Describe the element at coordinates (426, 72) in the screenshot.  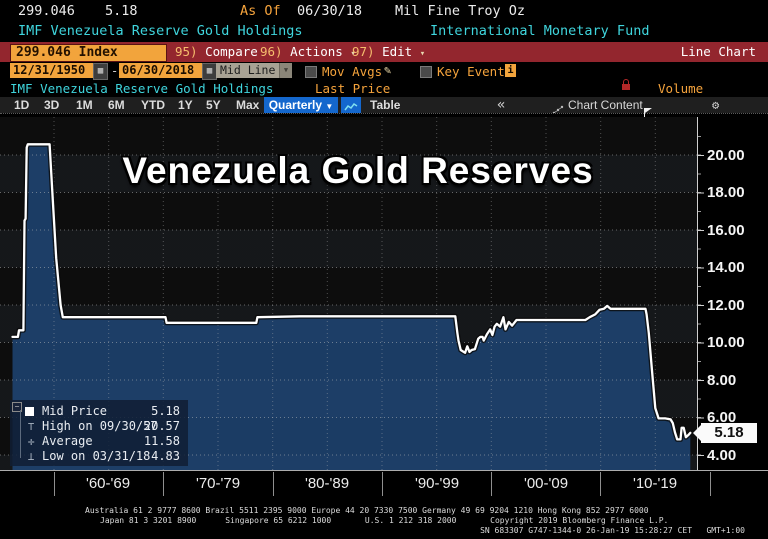
I see `key-events-checkbox` at that location.